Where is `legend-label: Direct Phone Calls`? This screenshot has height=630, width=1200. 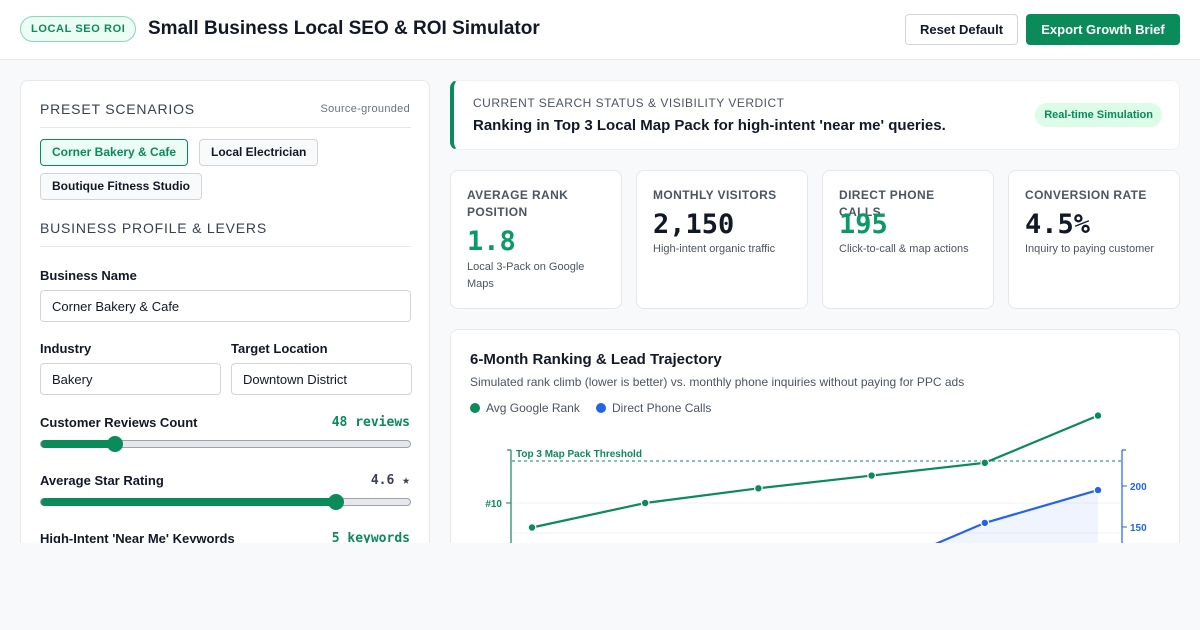 legend-label: Direct Phone Calls is located at coordinates (662, 408).